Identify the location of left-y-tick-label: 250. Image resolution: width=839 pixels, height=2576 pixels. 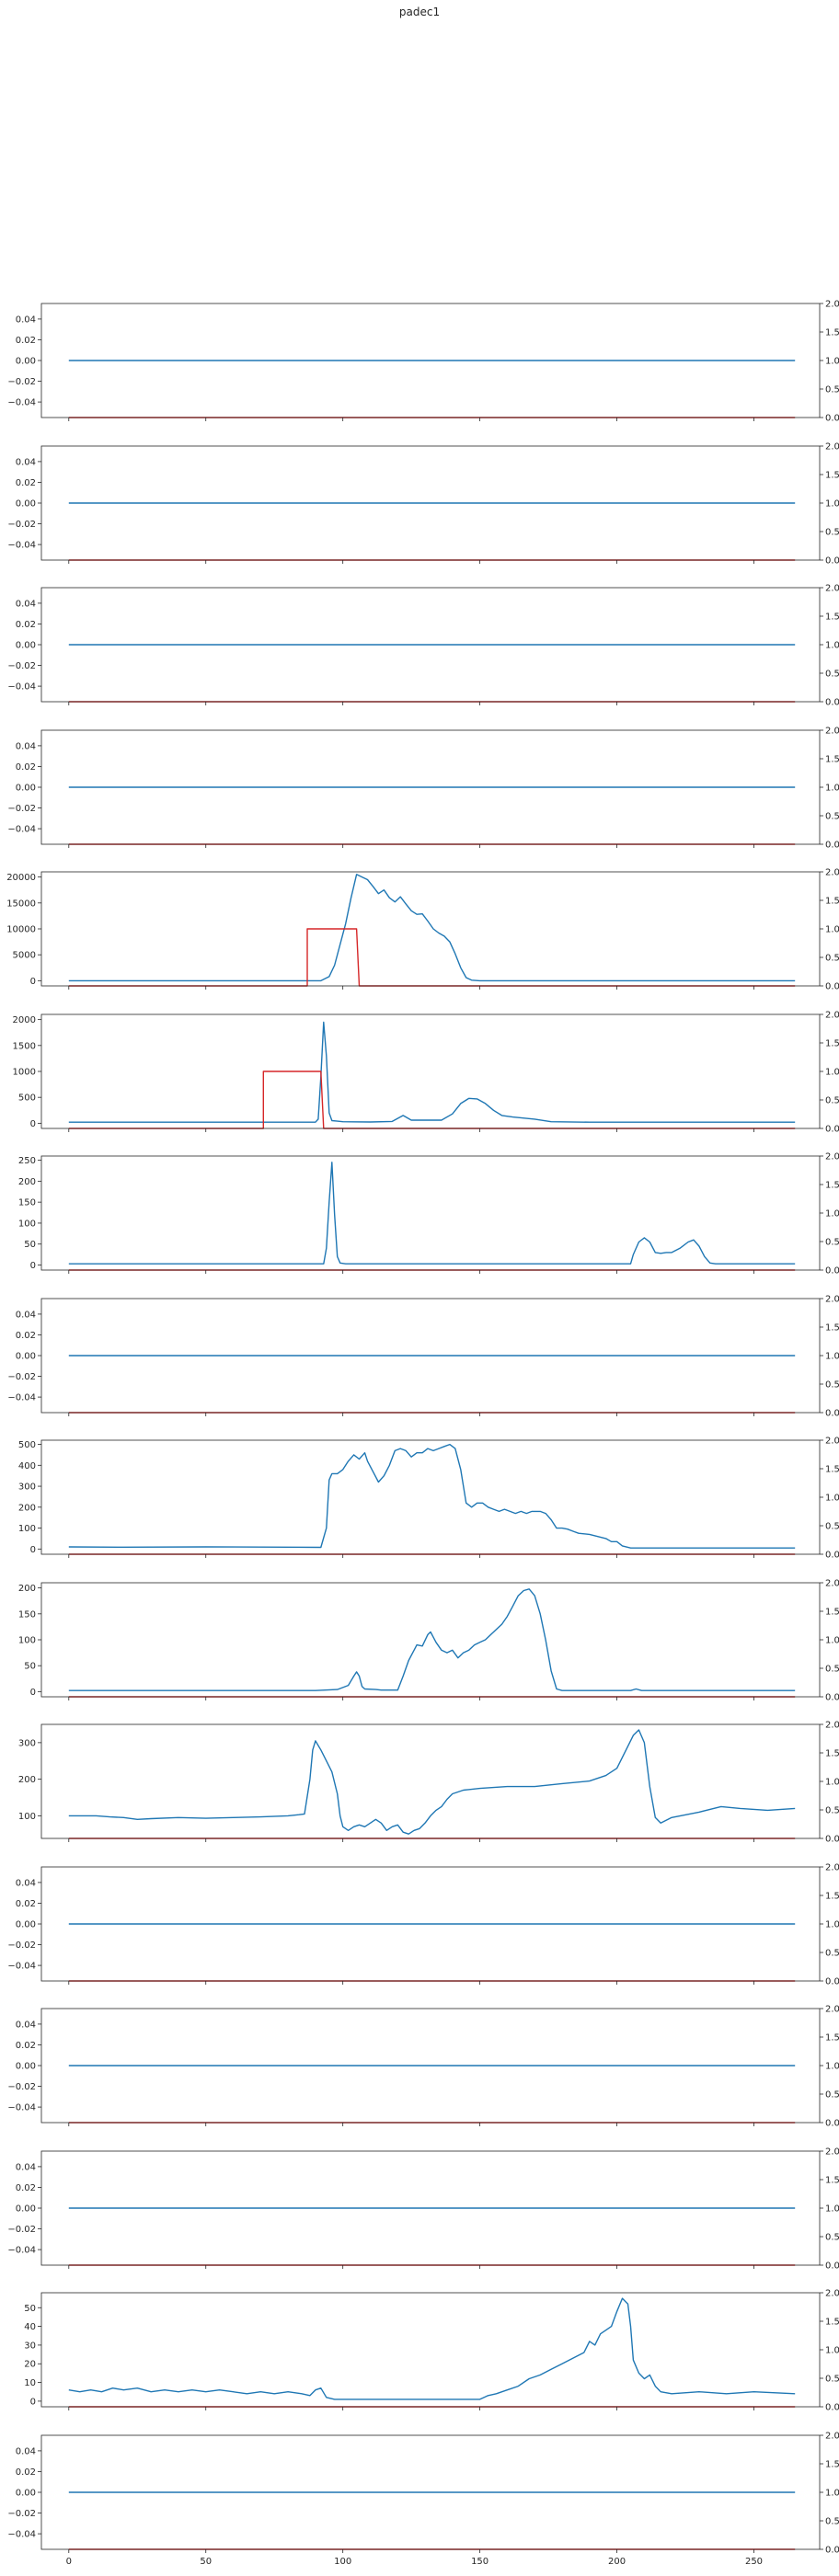
(27, 1161).